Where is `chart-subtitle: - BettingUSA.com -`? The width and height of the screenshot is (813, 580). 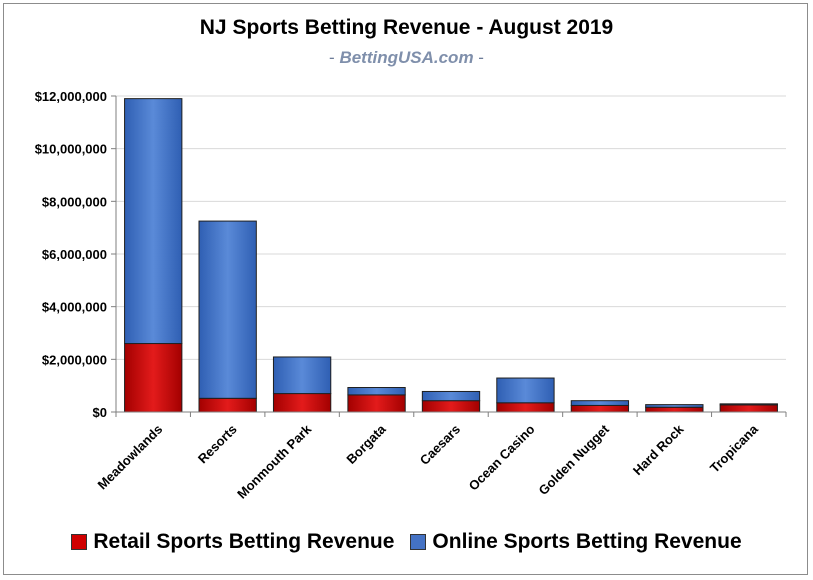 chart-subtitle: - BettingUSA.com - is located at coordinates (406, 58).